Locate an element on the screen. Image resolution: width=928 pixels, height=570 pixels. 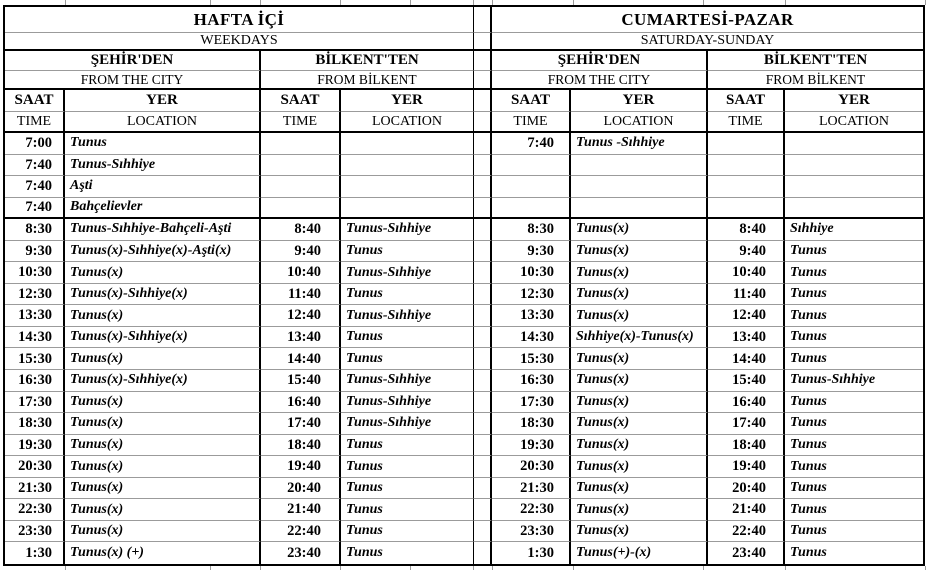
weekend-from-bilkent-subtitle: FROM BİLKENT is located at coordinates (815, 80).